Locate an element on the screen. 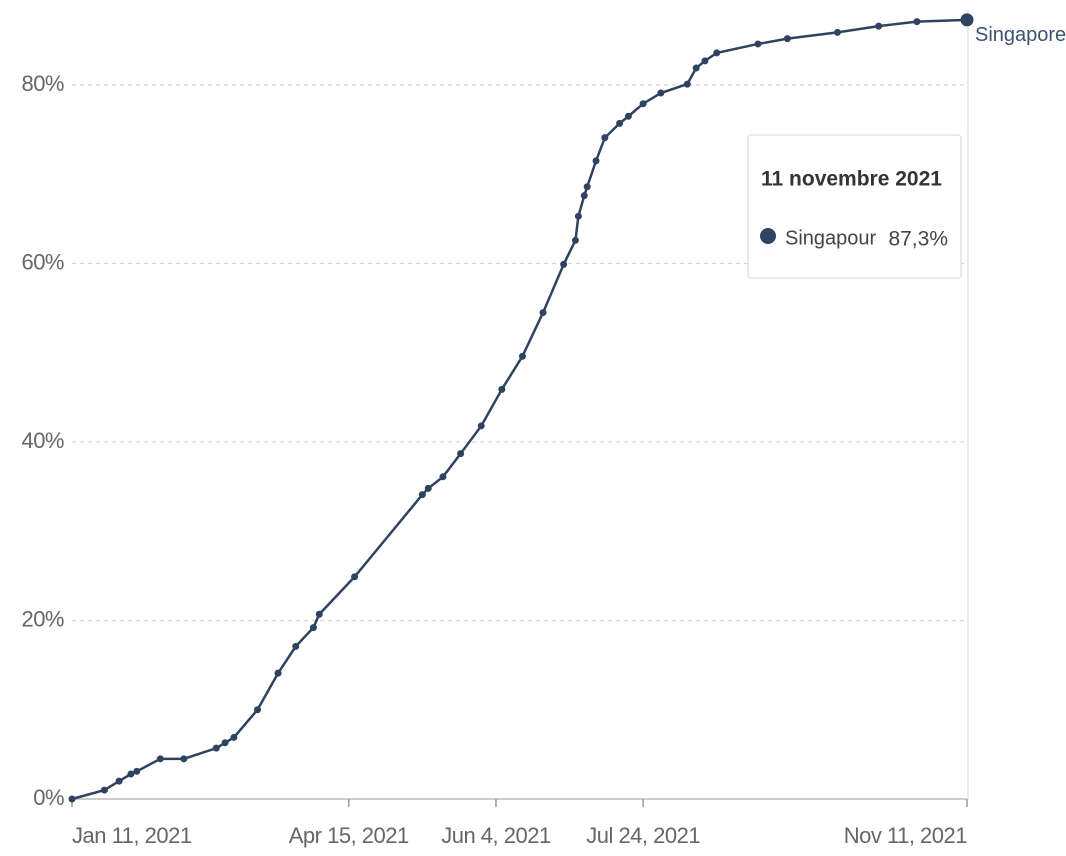 Image resolution: width=1066 pixels, height=856 pixels. x-tick-label: Jun 4, 2021 is located at coordinates (496, 835).